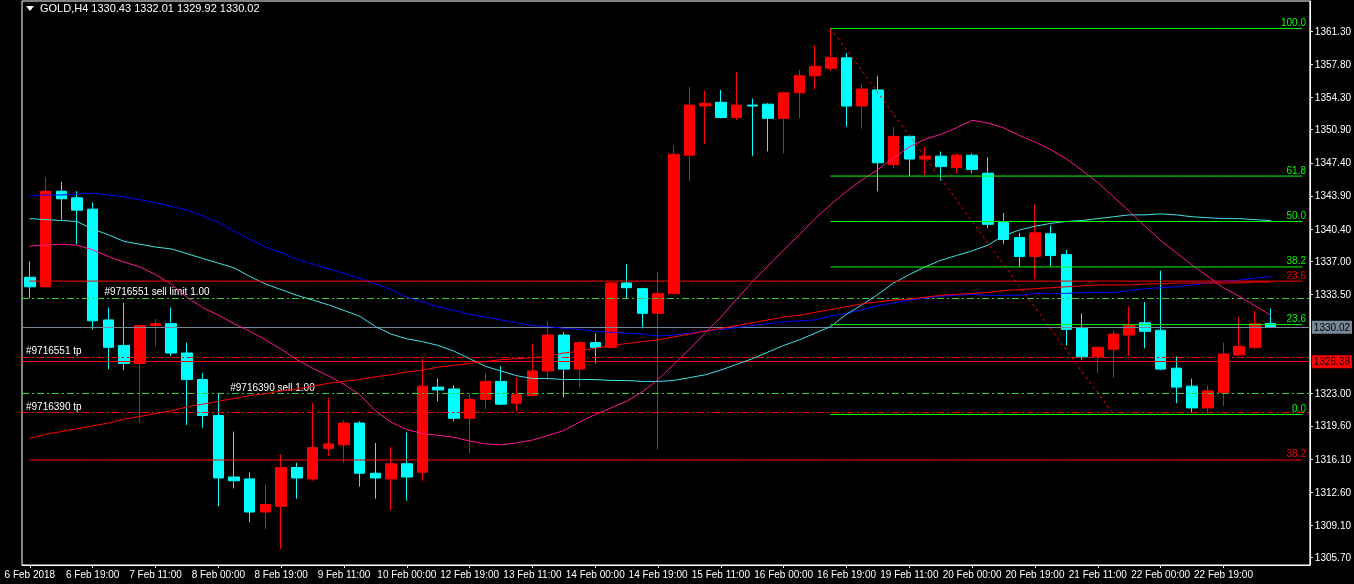 The height and width of the screenshot is (584, 1354). What do you see at coordinates (1224, 574) in the screenshot?
I see `x-tick-label: 22 Feb 19:00` at bounding box center [1224, 574].